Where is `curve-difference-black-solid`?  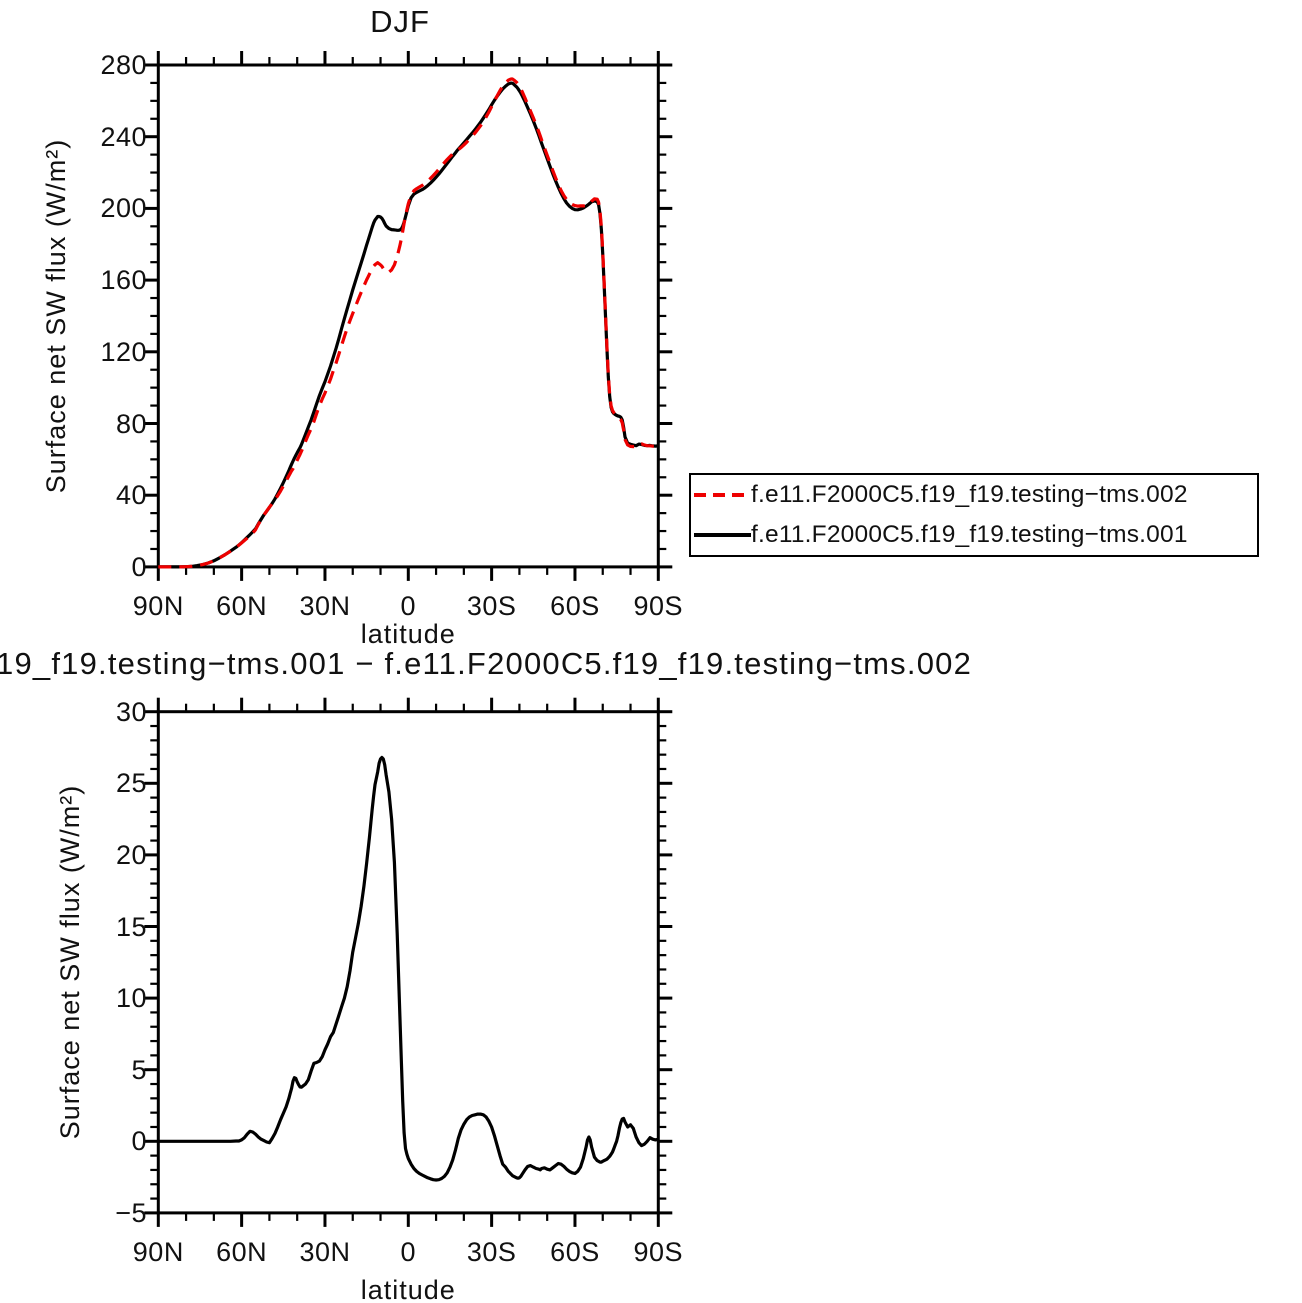 curve-difference-black-solid is located at coordinates (408, 968).